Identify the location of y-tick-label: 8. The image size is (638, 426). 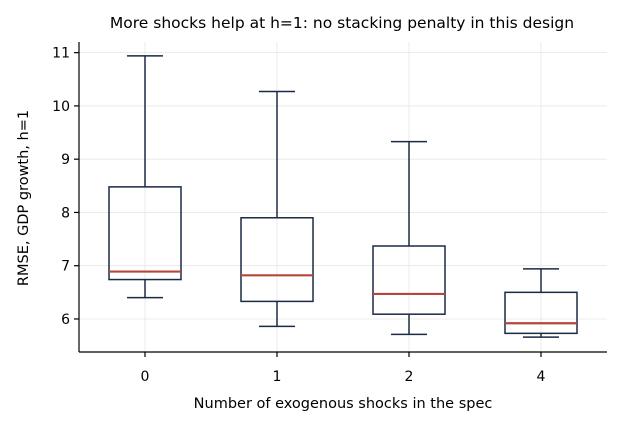
(65, 213).